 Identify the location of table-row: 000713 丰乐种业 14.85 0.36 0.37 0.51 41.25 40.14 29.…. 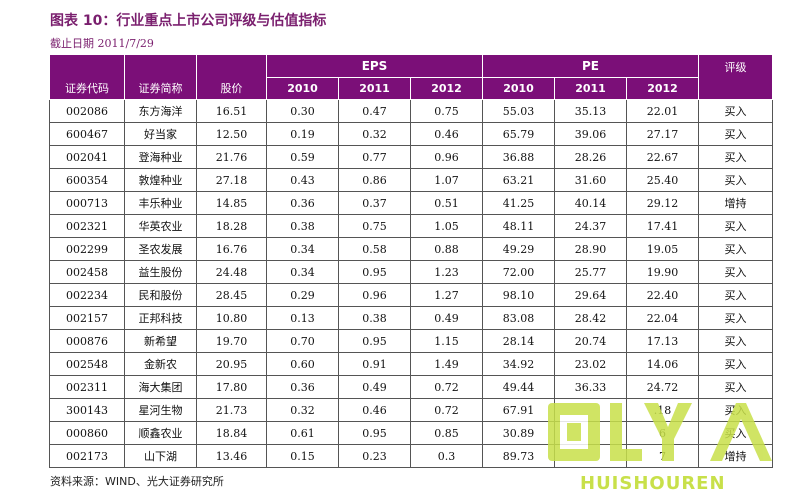
(411, 203).